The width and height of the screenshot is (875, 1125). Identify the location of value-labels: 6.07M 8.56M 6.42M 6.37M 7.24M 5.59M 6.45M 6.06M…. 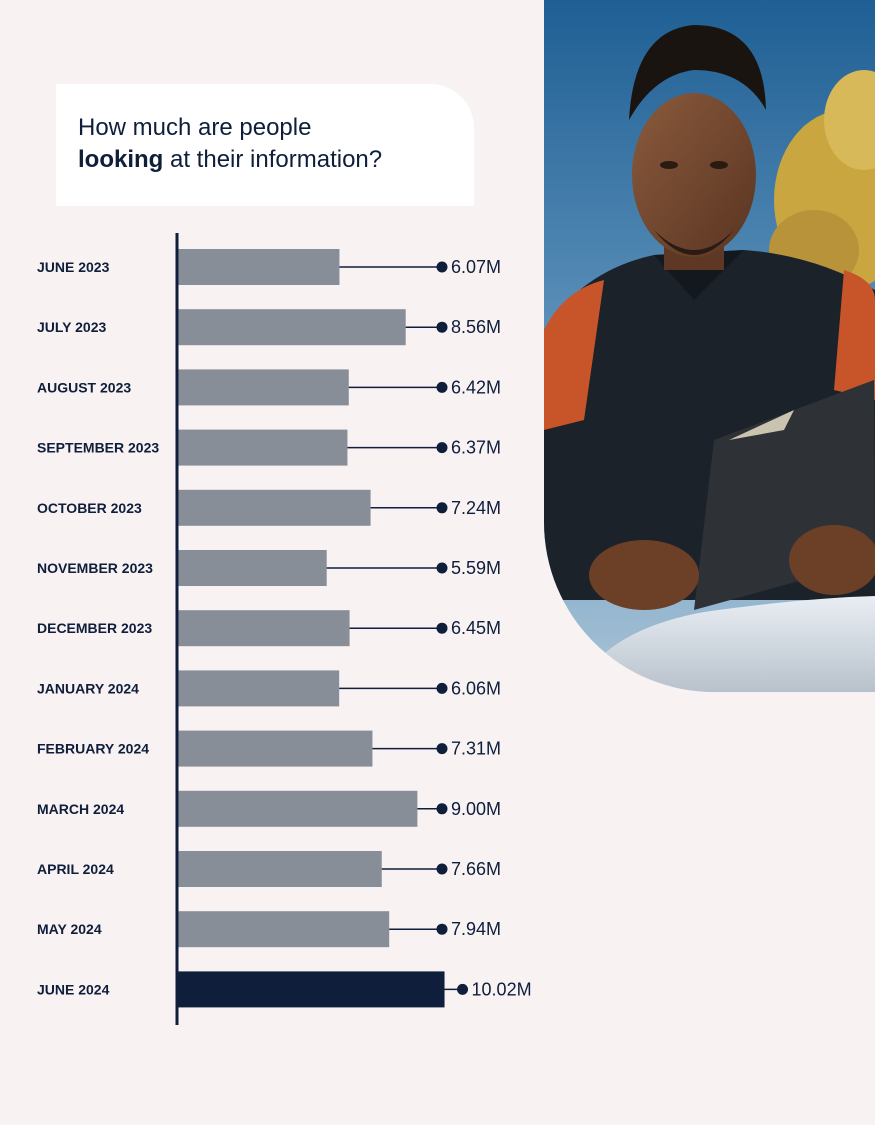
(491, 628).